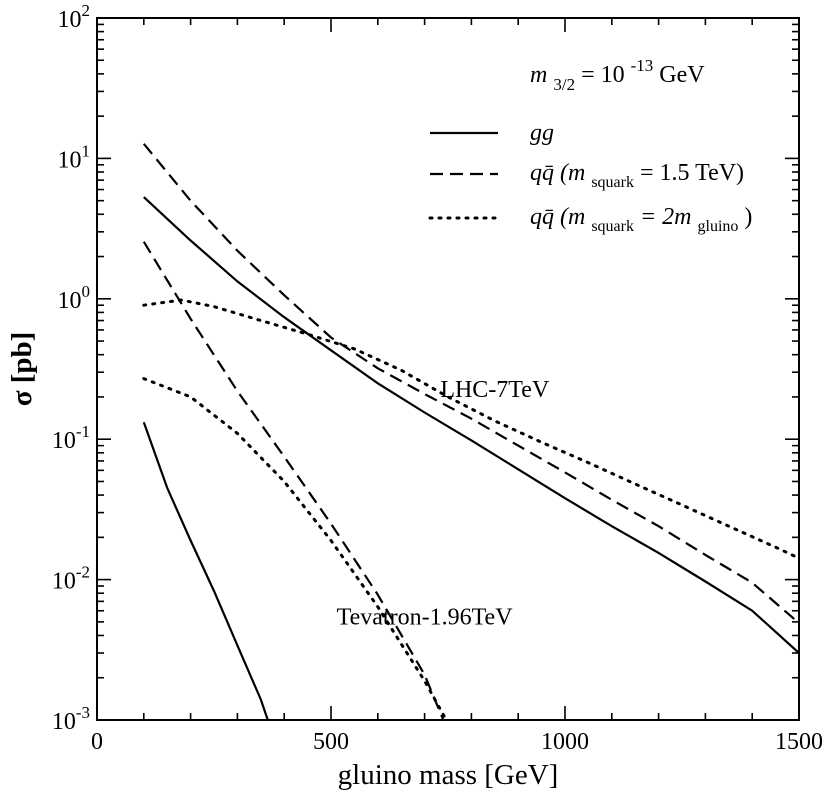 The height and width of the screenshot is (793, 830). What do you see at coordinates (331, 742) in the screenshot?
I see `x-tick-label: 500` at bounding box center [331, 742].